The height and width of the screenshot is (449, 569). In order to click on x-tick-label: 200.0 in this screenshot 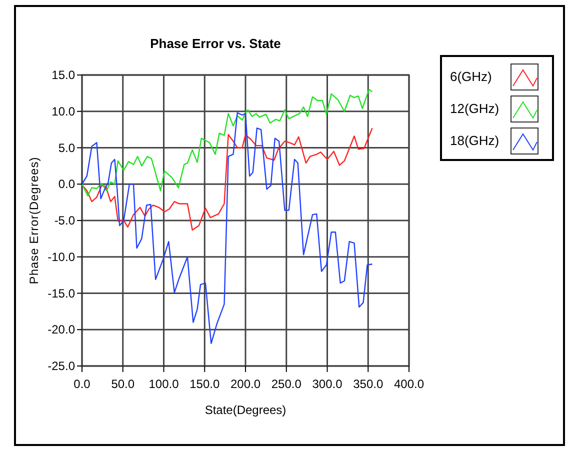, I will do `click(245, 384)`.